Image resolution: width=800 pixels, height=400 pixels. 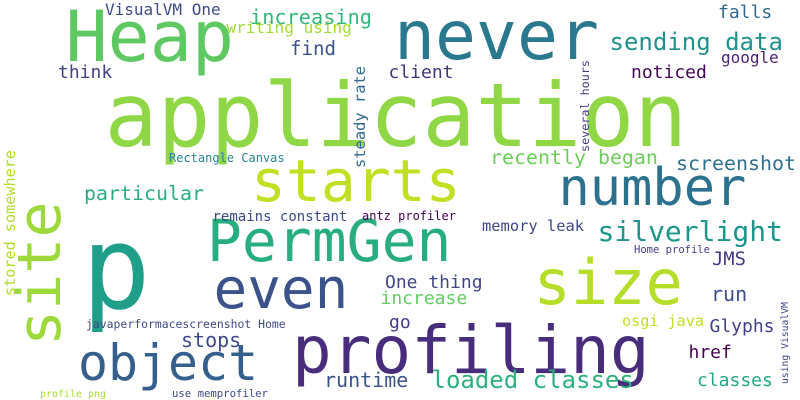 I want to click on word-never: never, so click(x=497, y=38).